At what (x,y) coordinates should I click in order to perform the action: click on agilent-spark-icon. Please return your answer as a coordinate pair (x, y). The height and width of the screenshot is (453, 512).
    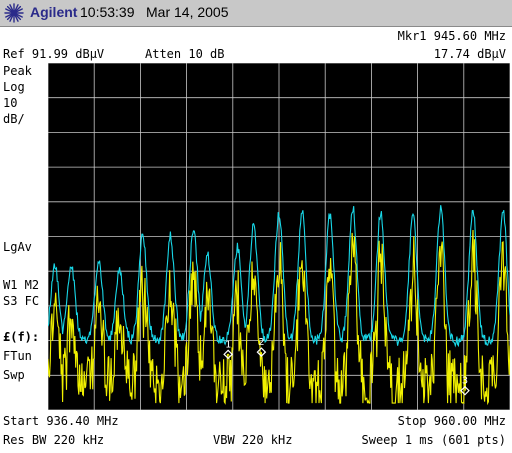
    Looking at the image, I should click on (14, 13).